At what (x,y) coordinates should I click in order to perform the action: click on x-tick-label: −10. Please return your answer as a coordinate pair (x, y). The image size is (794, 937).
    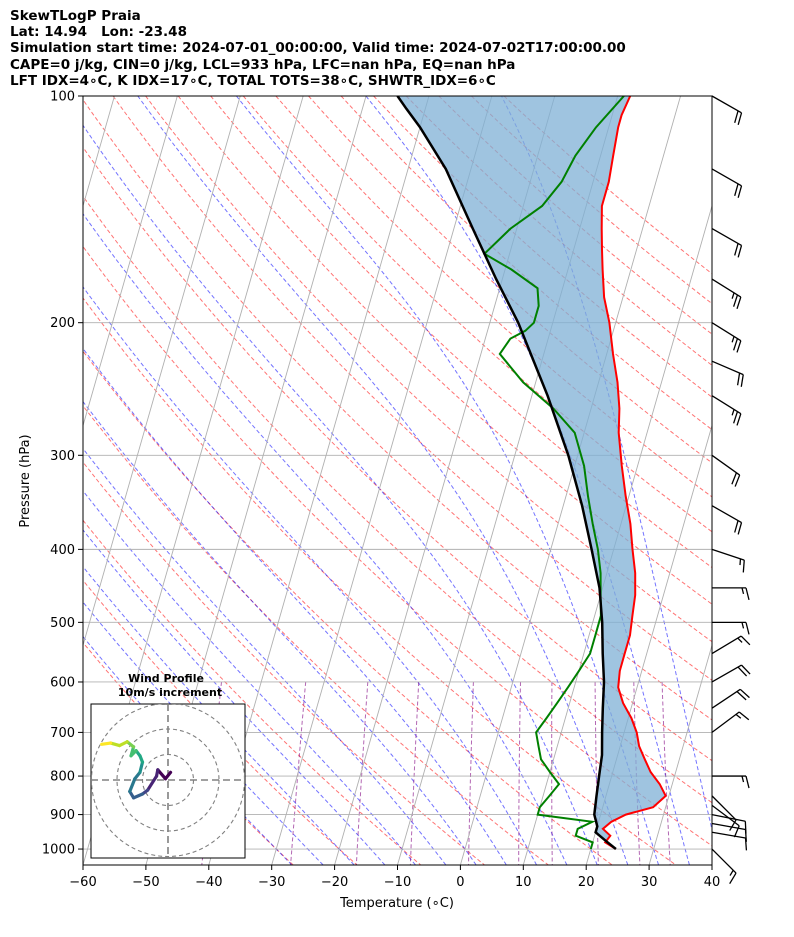
    Looking at the image, I should click on (397, 882).